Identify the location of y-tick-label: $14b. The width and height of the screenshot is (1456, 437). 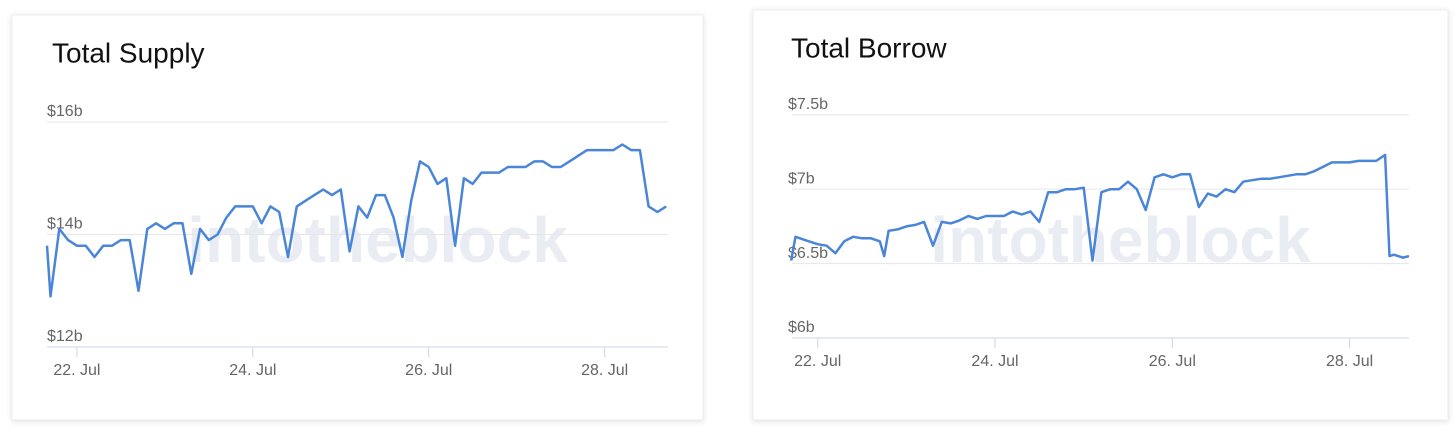
(65, 224).